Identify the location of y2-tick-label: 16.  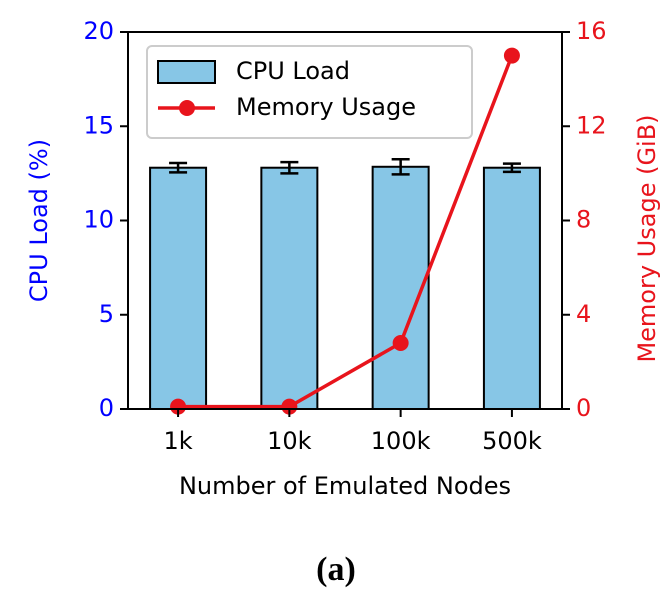
(591, 31).